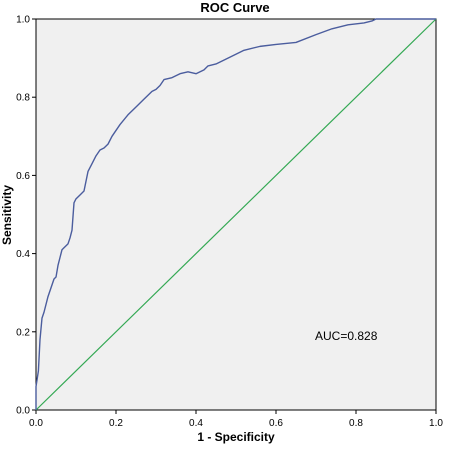  I want to click on x-tick-label: 0.6, so click(276, 423).